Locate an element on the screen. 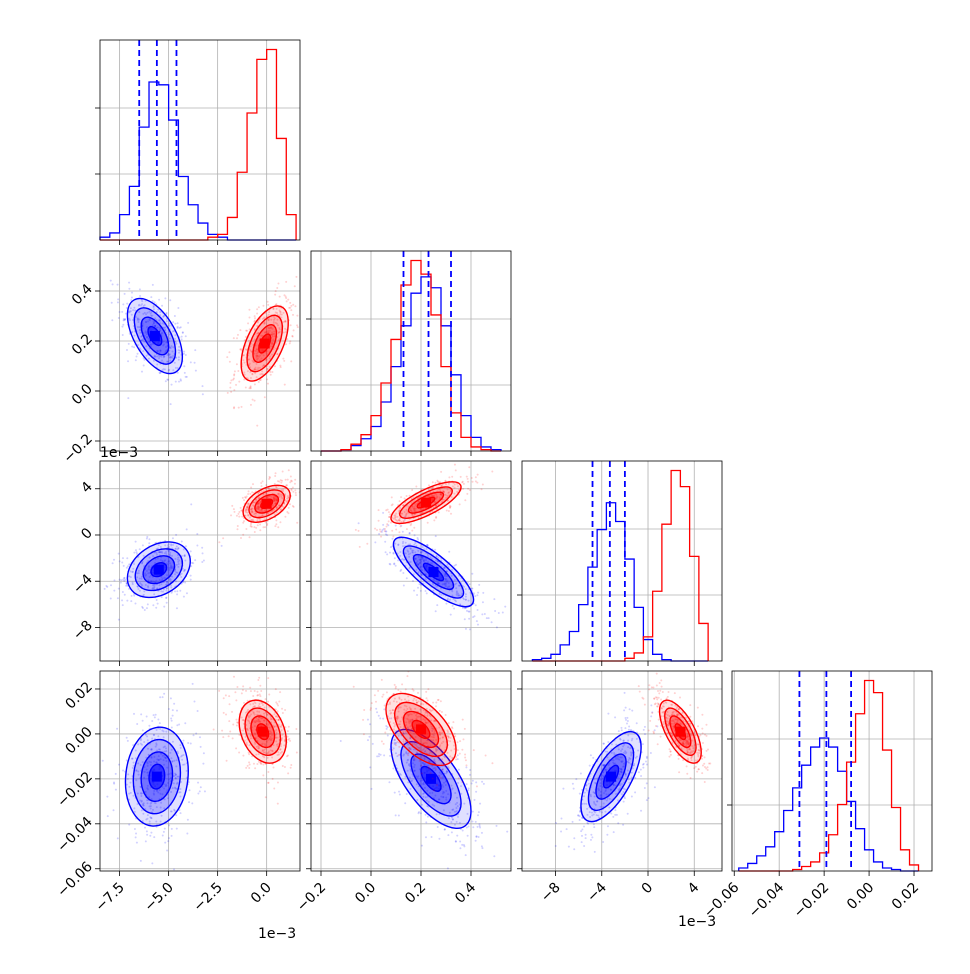 The image size is (970, 974). scatter-x0-x3-ytick-label-0: −0.06 is located at coordinates (75, 880).